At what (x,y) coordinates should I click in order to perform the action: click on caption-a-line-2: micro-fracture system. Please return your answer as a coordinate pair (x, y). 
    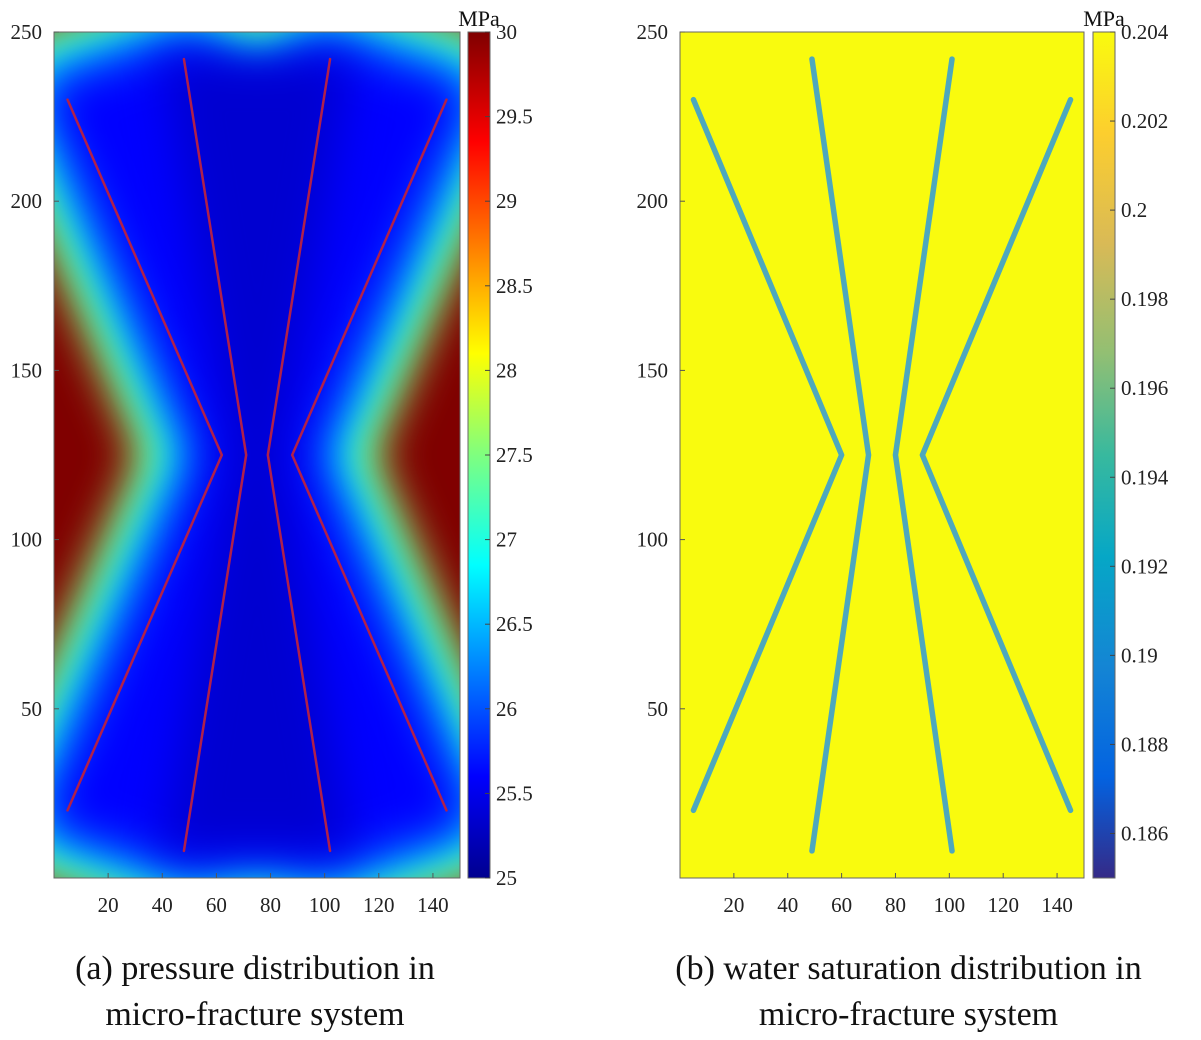
    Looking at the image, I should click on (255, 1014).